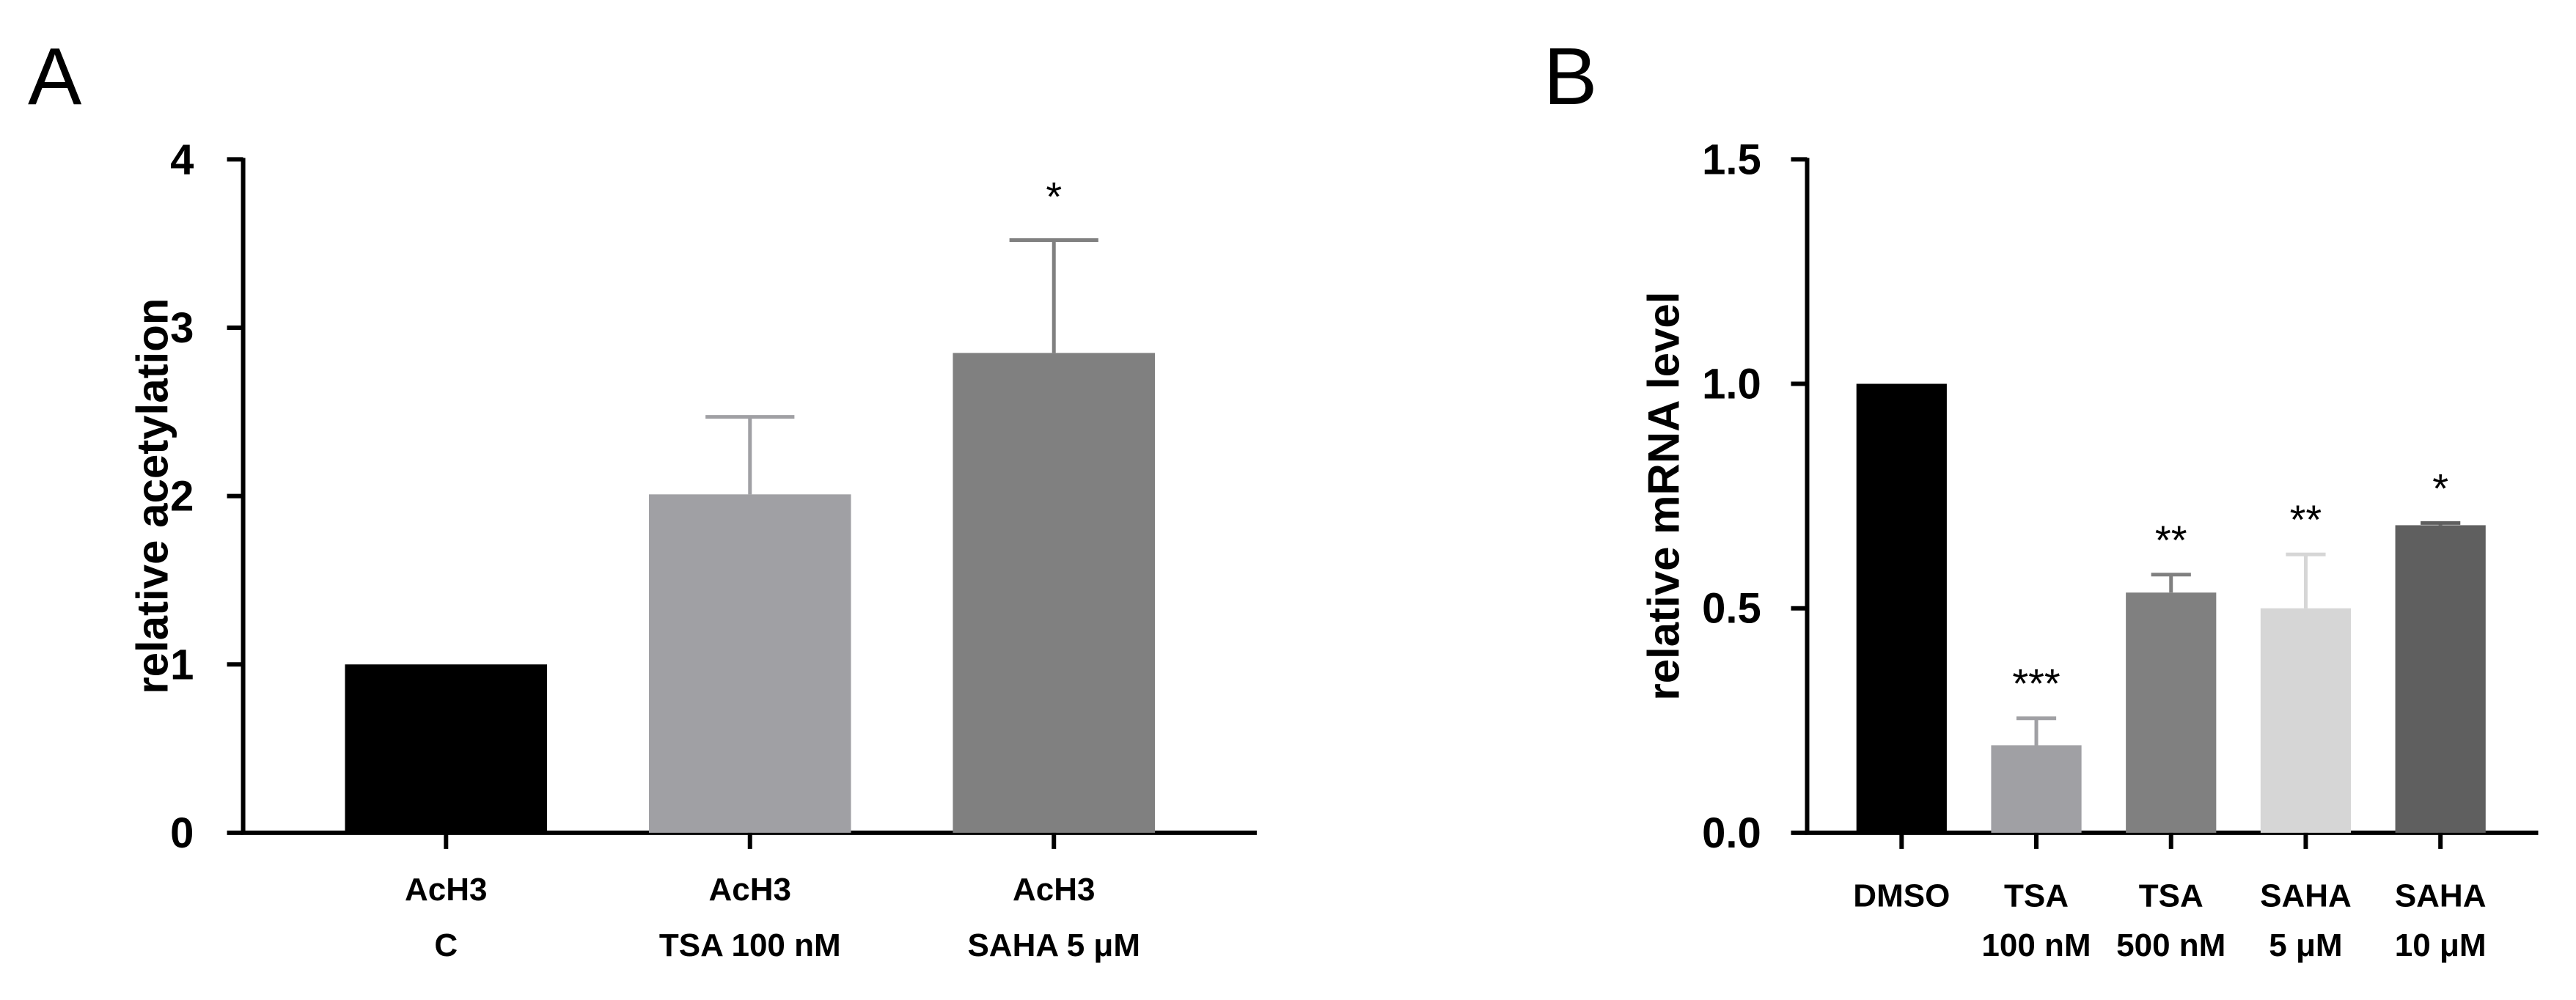 The width and height of the screenshot is (2576, 1000). Describe the element at coordinates (2036, 684) in the screenshot. I see `significance-marker: ***` at that location.